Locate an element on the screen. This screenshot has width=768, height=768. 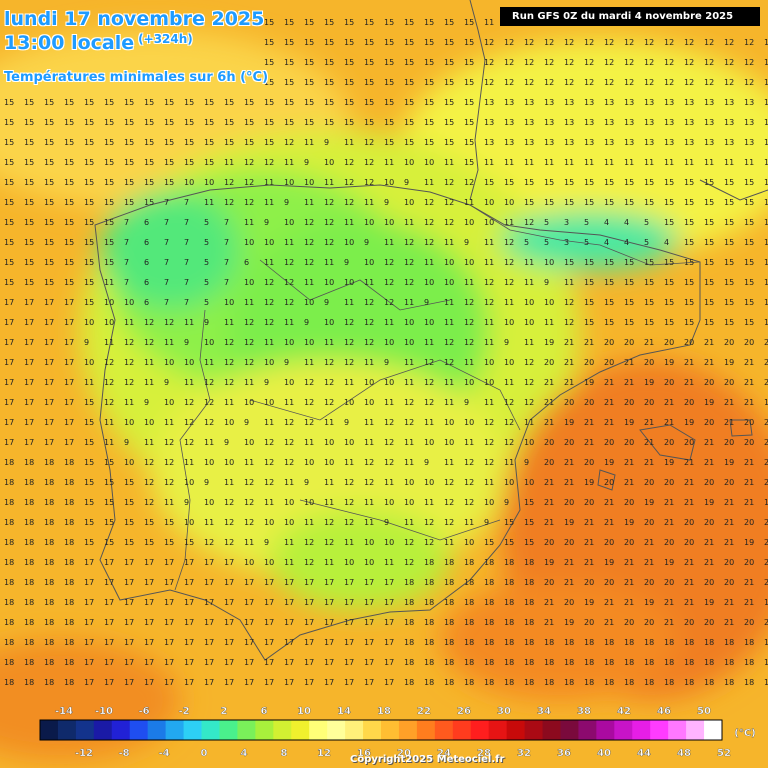
time-label: 13:00 locale is located at coordinates (69, 43).